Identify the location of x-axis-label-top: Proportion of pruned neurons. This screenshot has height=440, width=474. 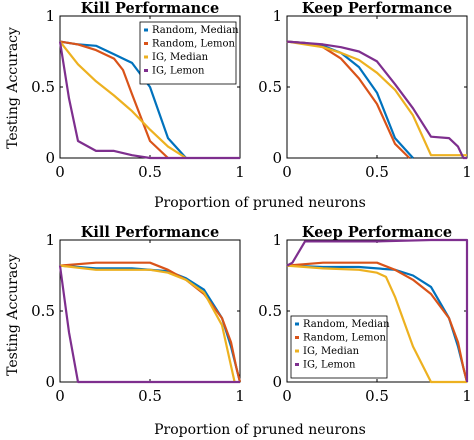
(260, 203).